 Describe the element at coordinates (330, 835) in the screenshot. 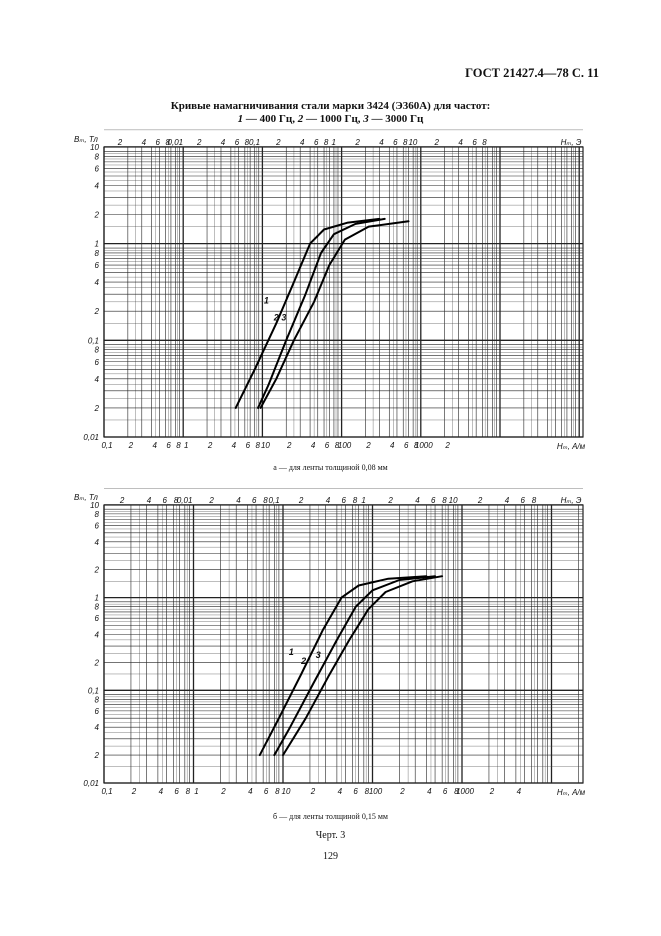

I see `figure-label: Черт. 3` at that location.